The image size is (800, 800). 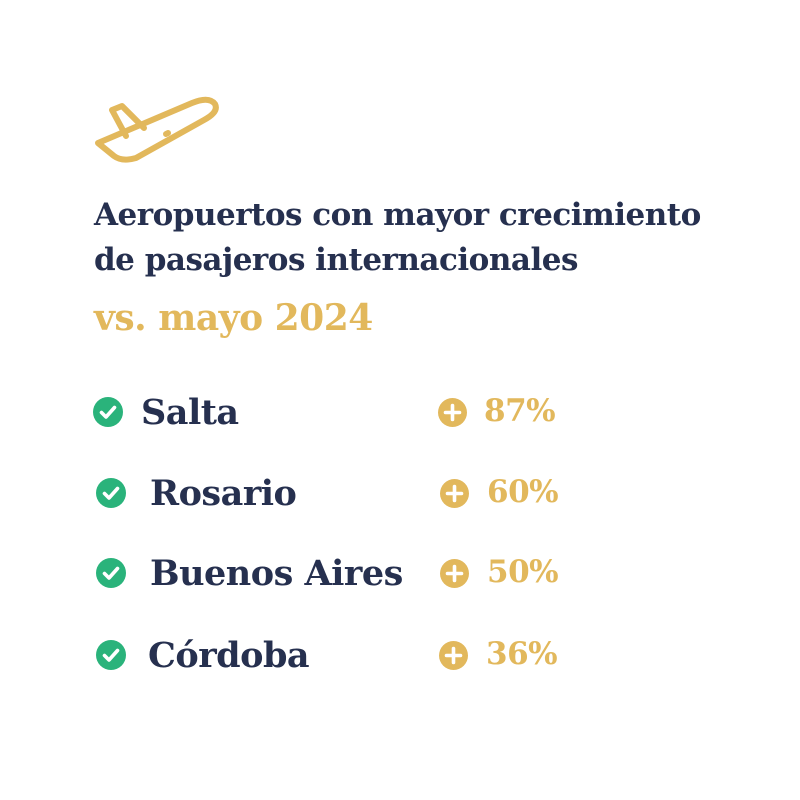 What do you see at coordinates (523, 492) in the screenshot?
I see `growth-percentage: 60%` at bounding box center [523, 492].